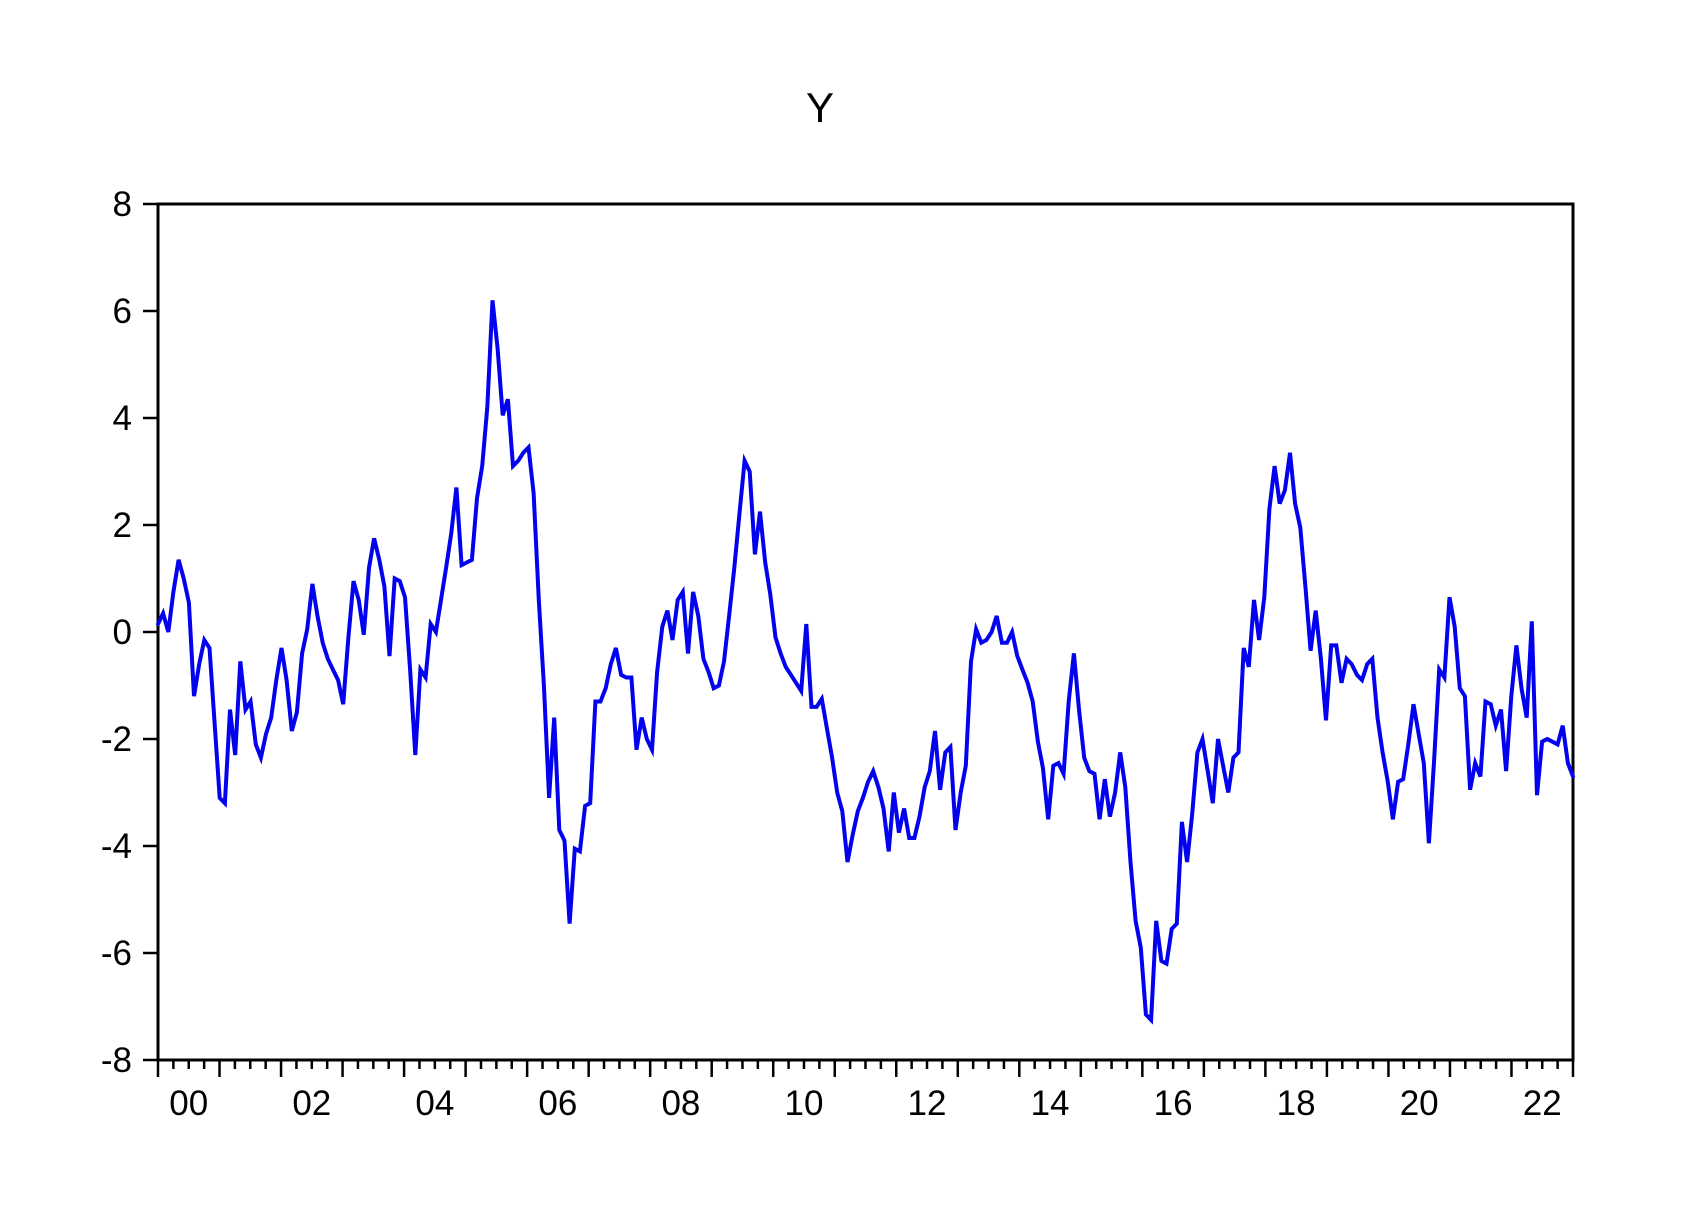 This screenshot has height=1217, width=1686. Describe the element at coordinates (927, 1103) in the screenshot. I see `x-tick-label: 12` at that location.